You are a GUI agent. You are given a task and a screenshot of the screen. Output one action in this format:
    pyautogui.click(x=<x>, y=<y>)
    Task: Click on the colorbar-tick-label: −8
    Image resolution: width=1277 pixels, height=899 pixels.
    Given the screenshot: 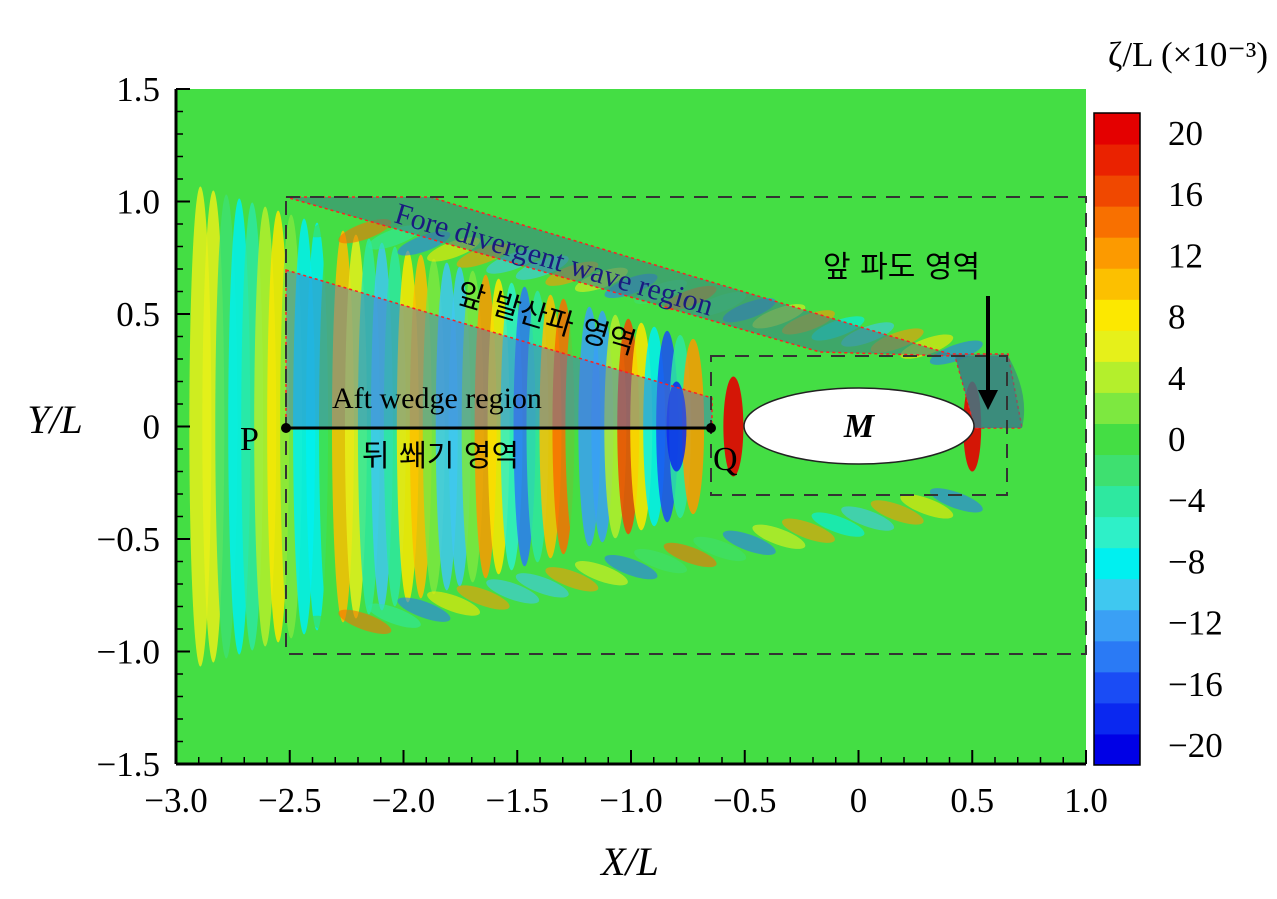 What is the action you would take?
    pyautogui.click(x=1186, y=561)
    